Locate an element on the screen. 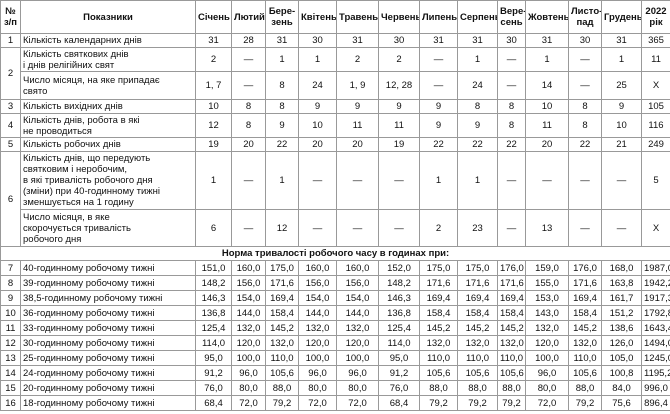  cell: 21 is located at coordinates (621, 144).